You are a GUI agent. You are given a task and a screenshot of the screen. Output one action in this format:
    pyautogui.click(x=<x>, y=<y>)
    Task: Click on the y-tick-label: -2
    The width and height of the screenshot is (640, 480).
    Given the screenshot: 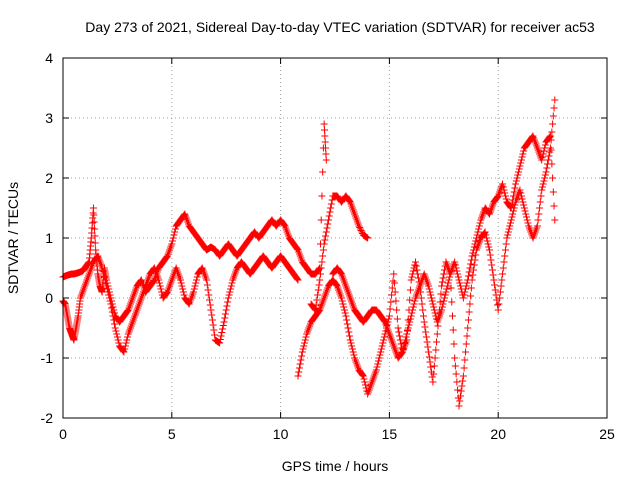 What is the action you would take?
    pyautogui.click(x=47, y=418)
    